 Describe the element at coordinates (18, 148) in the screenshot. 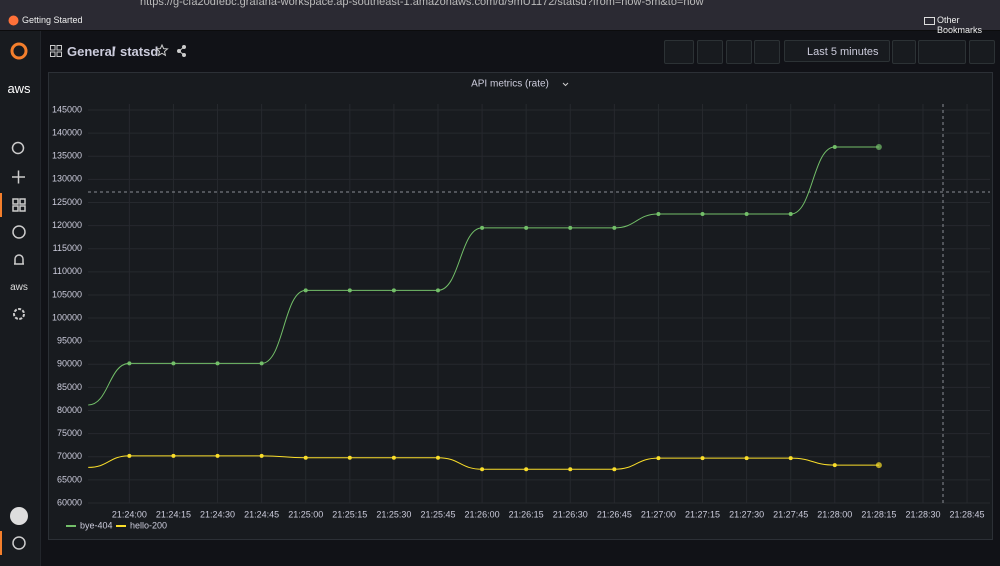

I see `search-icon` at that location.